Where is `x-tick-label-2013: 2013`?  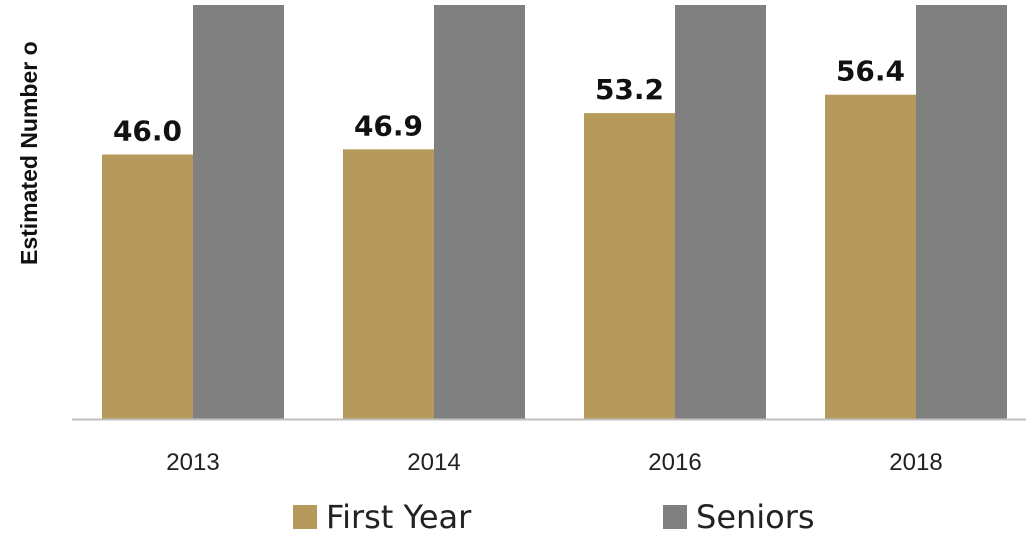 x-tick-label-2013: 2013 is located at coordinates (192, 462).